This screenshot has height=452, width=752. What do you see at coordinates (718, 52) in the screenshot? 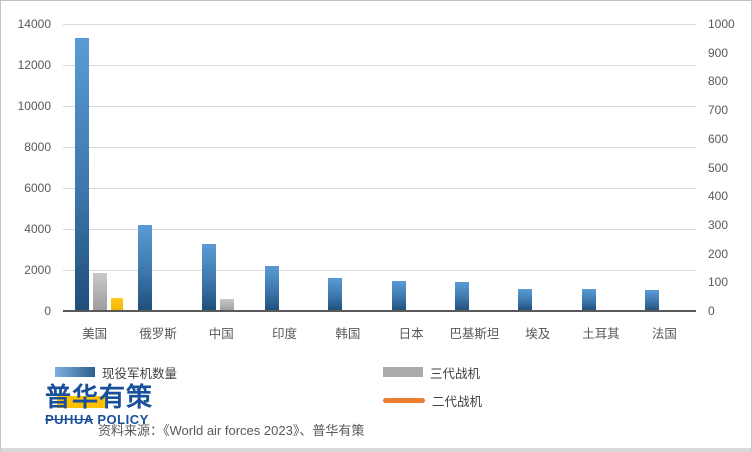
I see `right-axis-tick-label: 900` at bounding box center [718, 52].